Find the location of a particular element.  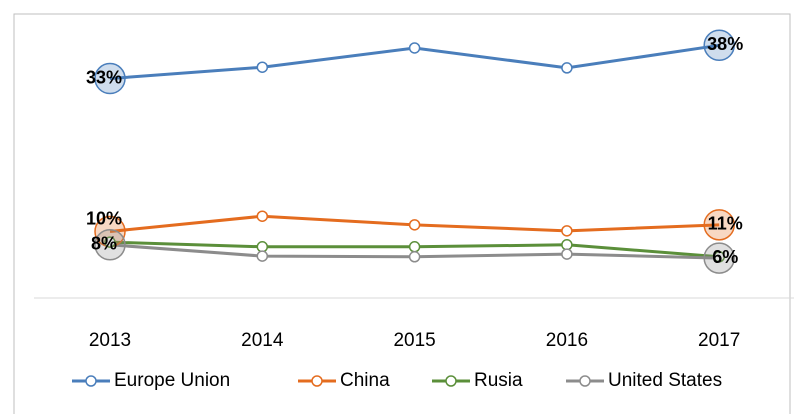

x-tick-label: 2016 is located at coordinates (567, 340).